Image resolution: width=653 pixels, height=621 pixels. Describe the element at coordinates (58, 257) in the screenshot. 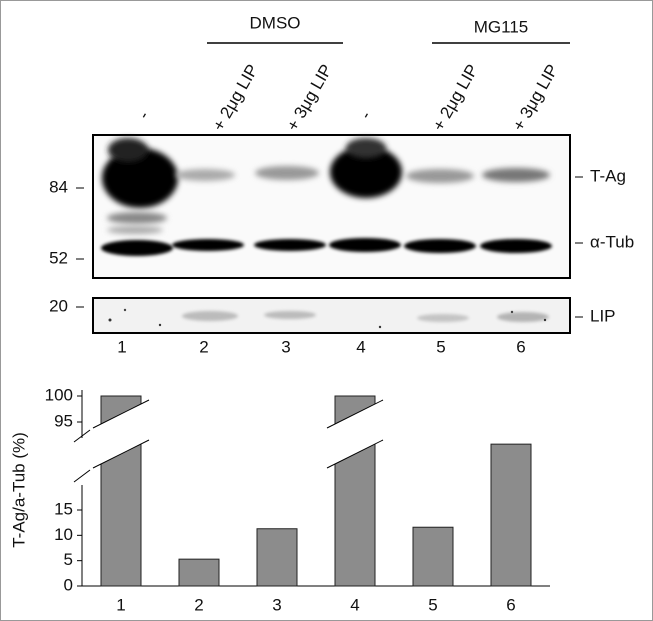

I see `marker-label: 52` at that location.